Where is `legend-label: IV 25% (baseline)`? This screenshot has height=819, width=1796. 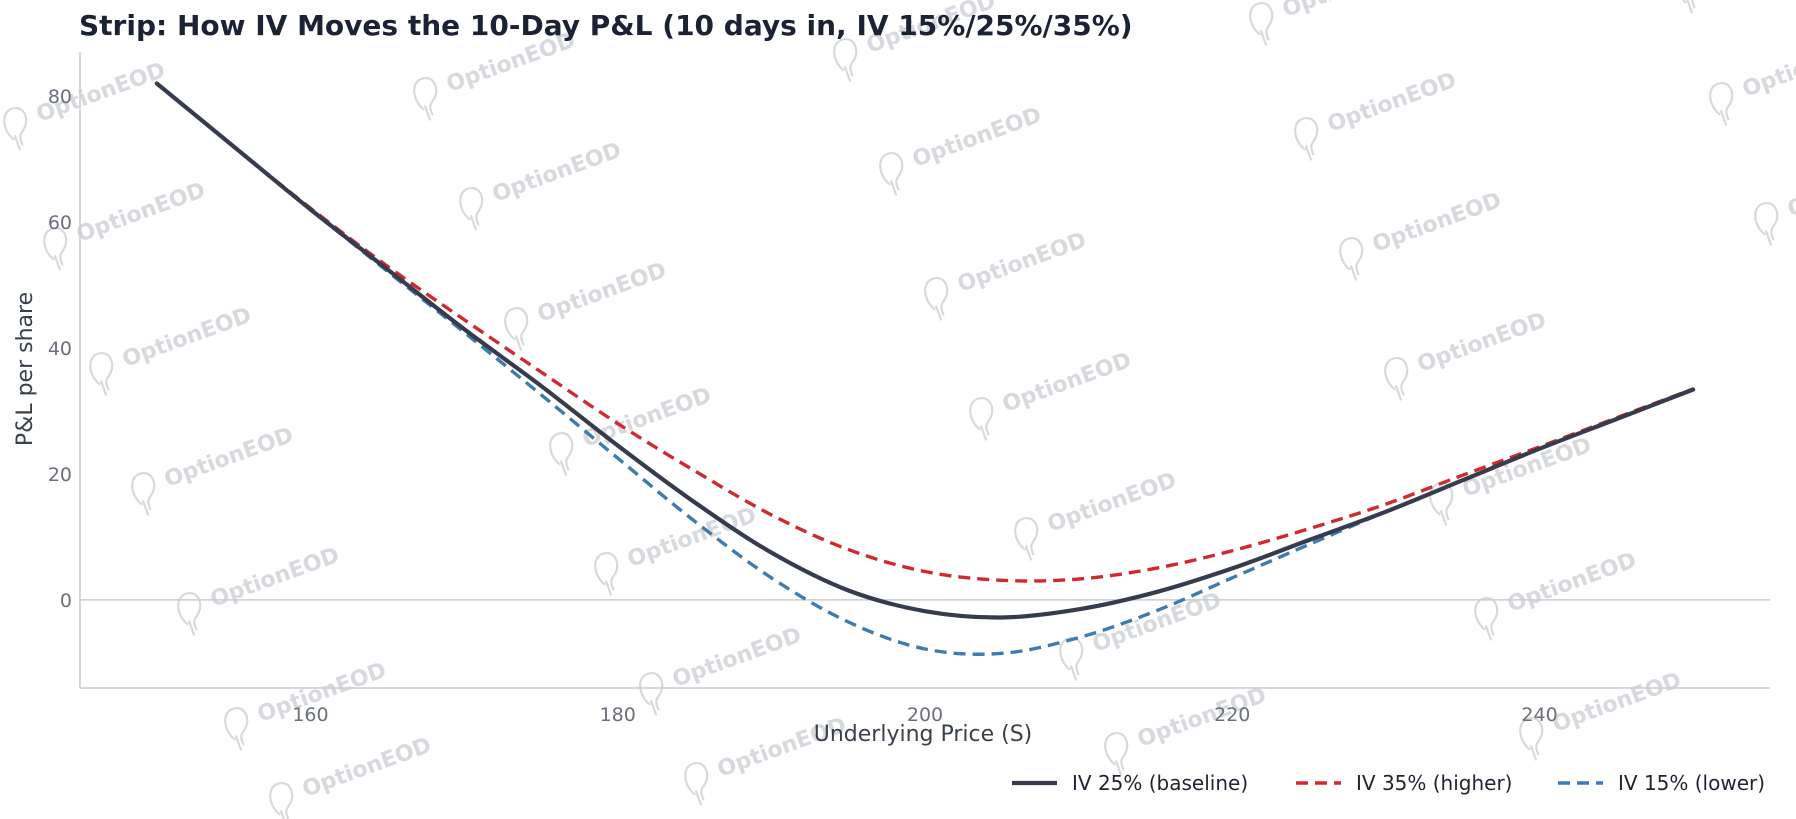
legend-label: IV 25% (baseline) is located at coordinates (1160, 783).